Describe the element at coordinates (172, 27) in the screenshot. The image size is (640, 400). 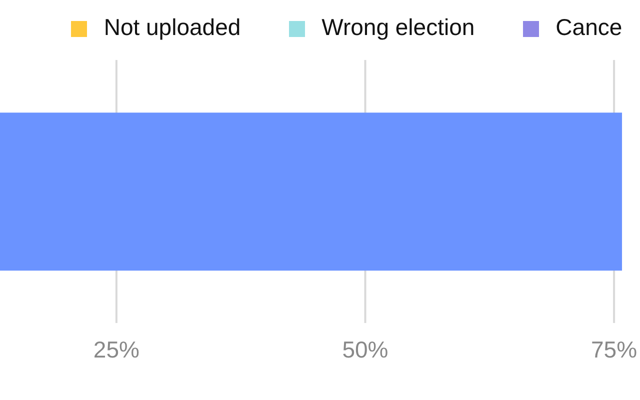
I see `legend-label: Not uploaded` at that location.